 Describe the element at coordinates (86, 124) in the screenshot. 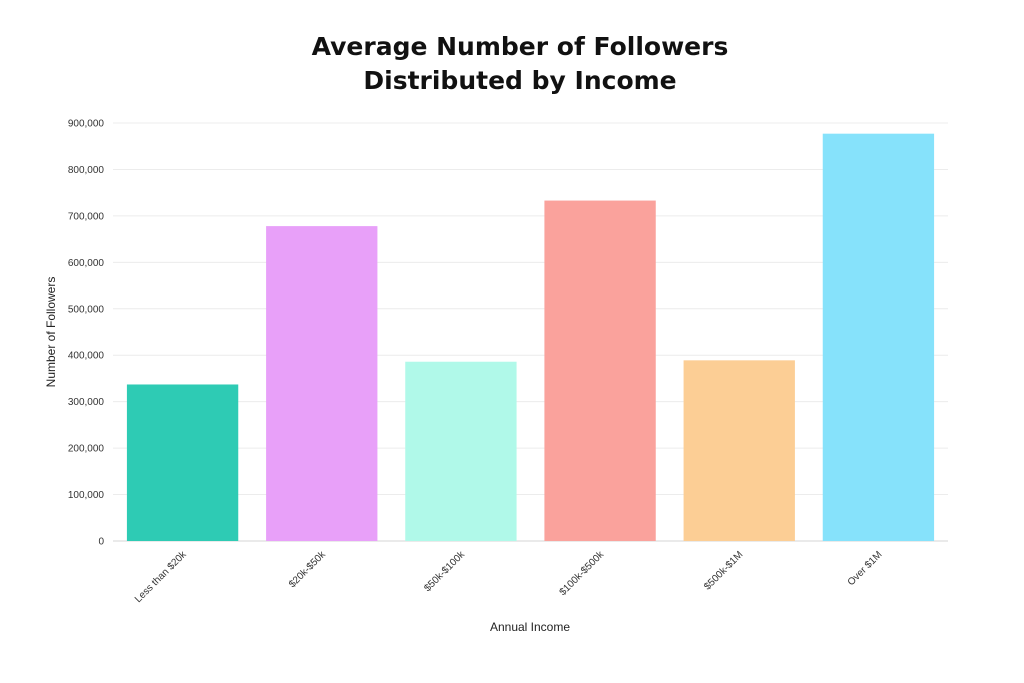

I see `y-tick-label: 900,000` at that location.